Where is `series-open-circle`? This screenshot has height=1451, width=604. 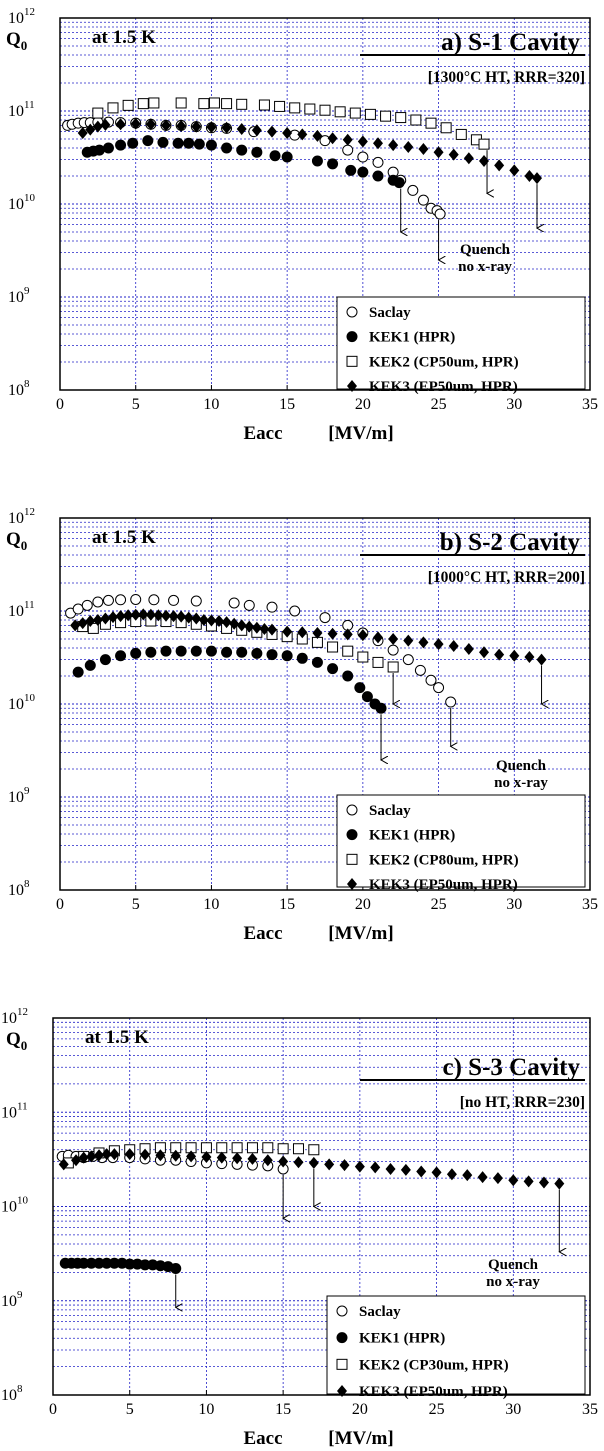
series-open-circle is located at coordinates (261, 650).